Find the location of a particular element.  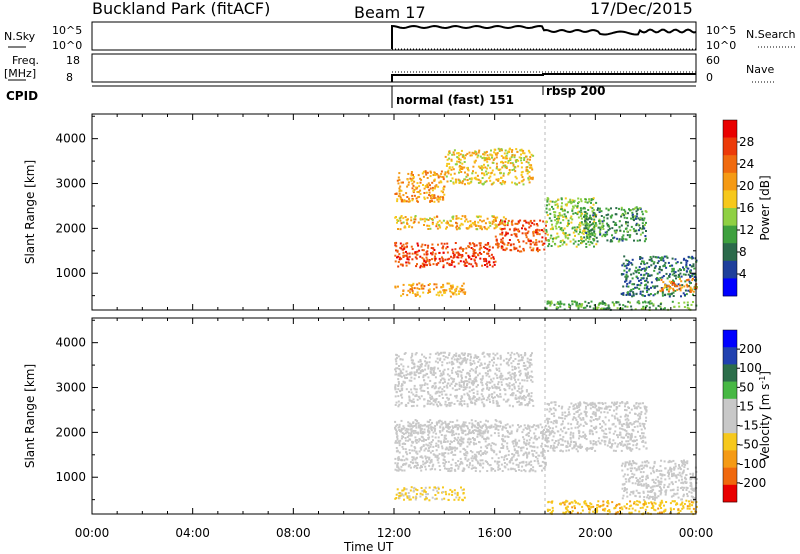

colorbar-tick-label: 8 is located at coordinates (743, 252).